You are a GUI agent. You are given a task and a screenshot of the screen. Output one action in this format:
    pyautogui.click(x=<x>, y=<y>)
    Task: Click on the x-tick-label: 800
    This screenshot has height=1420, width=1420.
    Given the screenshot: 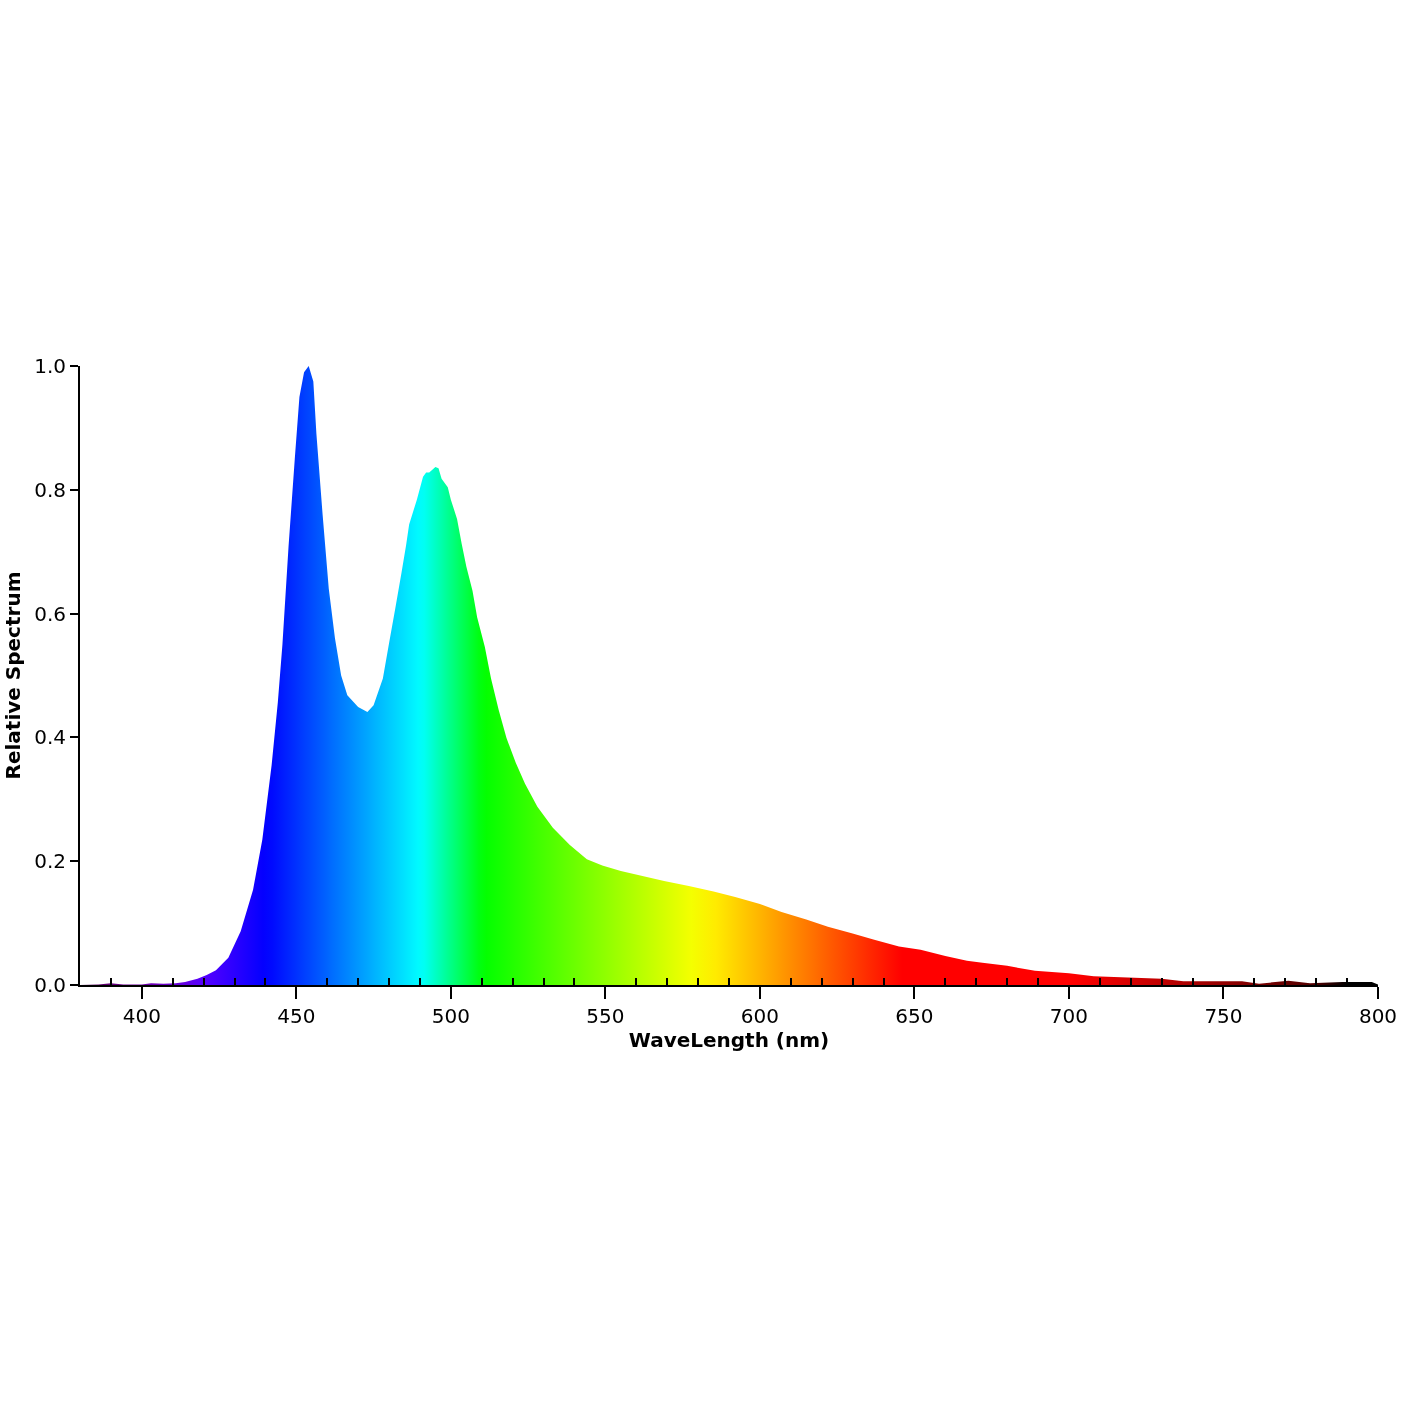 What is the action you would take?
    pyautogui.click(x=1378, y=1016)
    